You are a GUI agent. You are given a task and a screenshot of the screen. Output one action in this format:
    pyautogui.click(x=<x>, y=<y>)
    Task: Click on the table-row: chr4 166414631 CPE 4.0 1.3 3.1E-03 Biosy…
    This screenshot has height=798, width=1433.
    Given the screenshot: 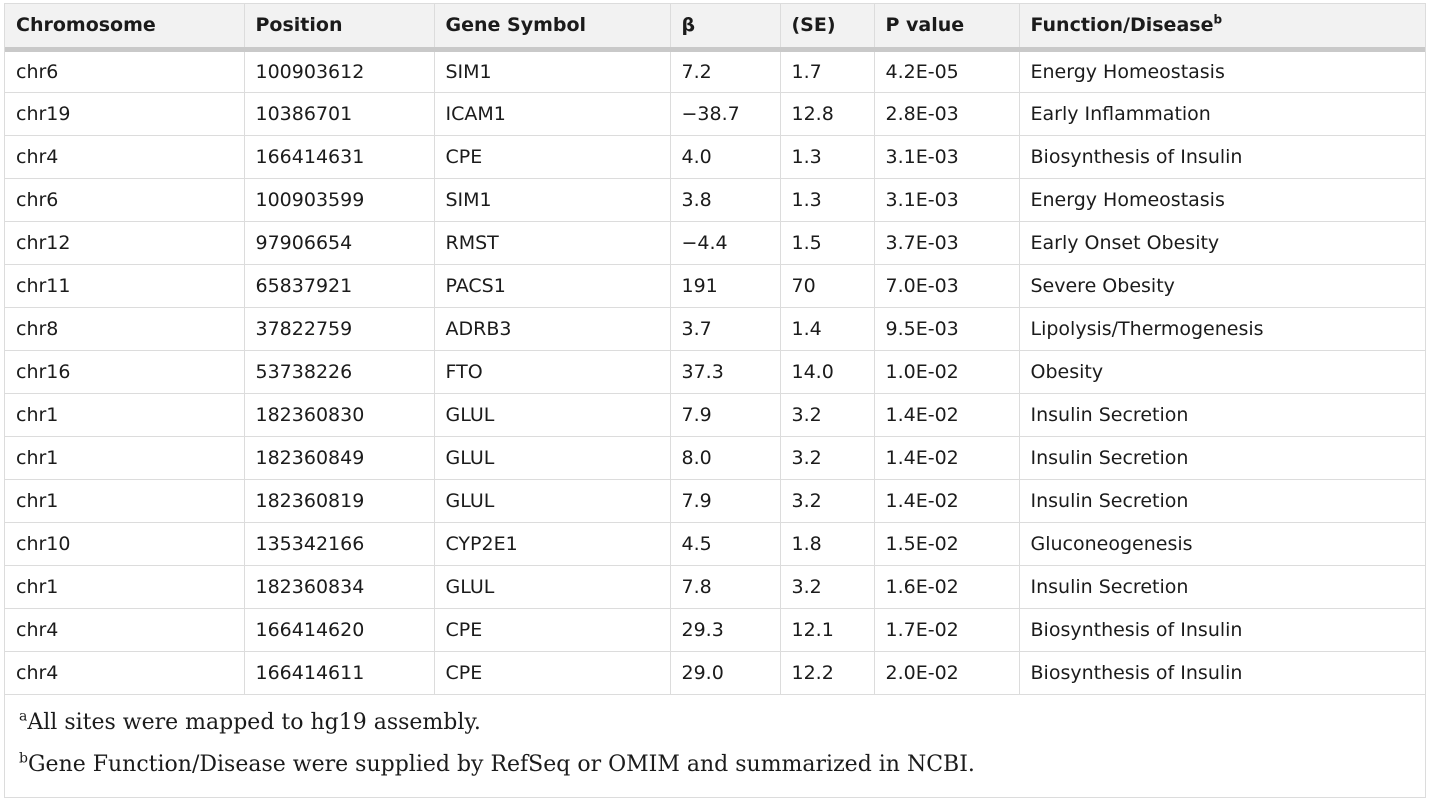 What is the action you would take?
    pyautogui.click(x=715, y=157)
    